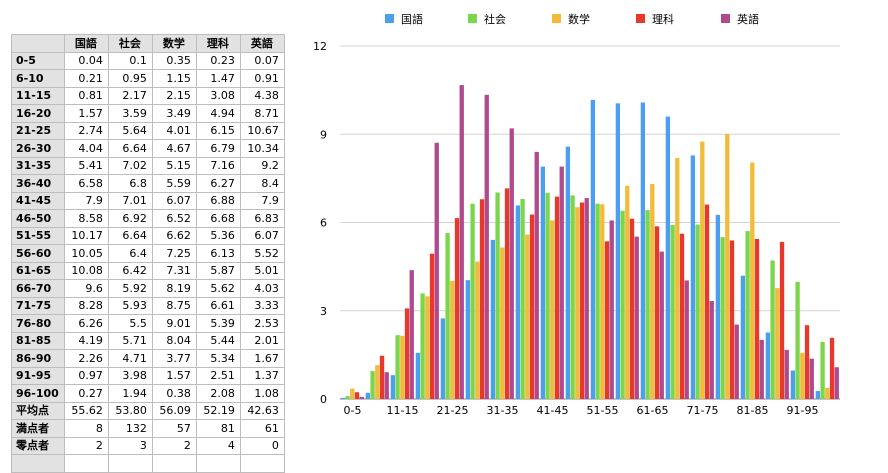 The image size is (888, 473). Describe the element at coordinates (86, 270) in the screenshot. I see `table-cell: 10.08` at that location.